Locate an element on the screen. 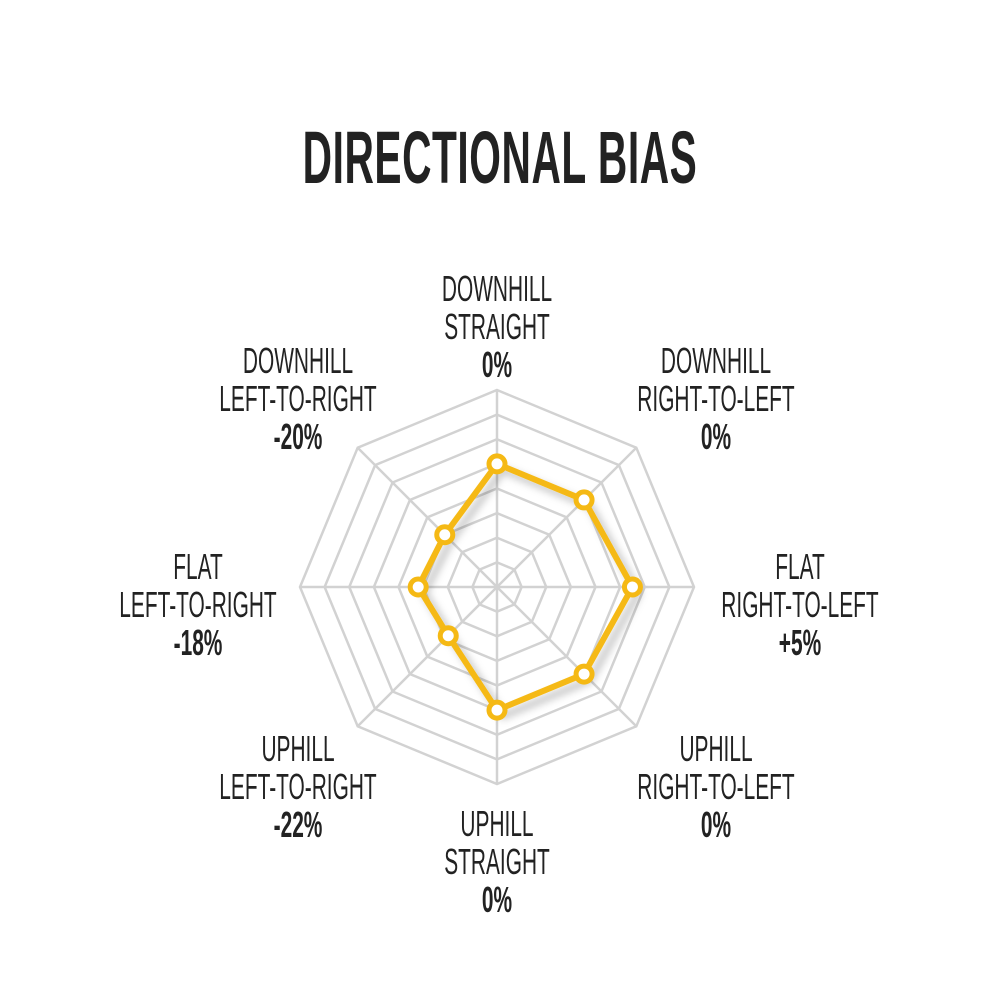 This screenshot has width=1000, height=1000. axis-label: FLAT RIGHT-TO-LEFT +5% is located at coordinates (799, 605).